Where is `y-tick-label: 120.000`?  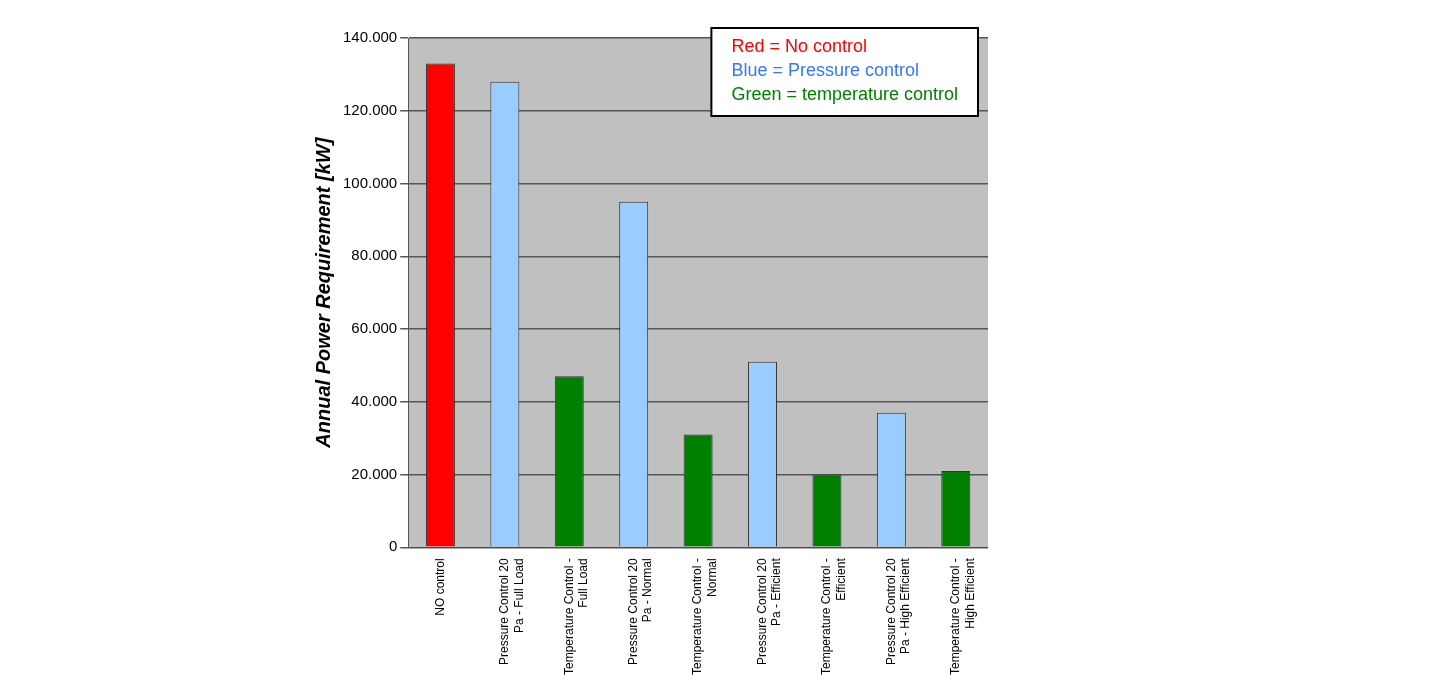 y-tick-label: 120.000 is located at coordinates (370, 109).